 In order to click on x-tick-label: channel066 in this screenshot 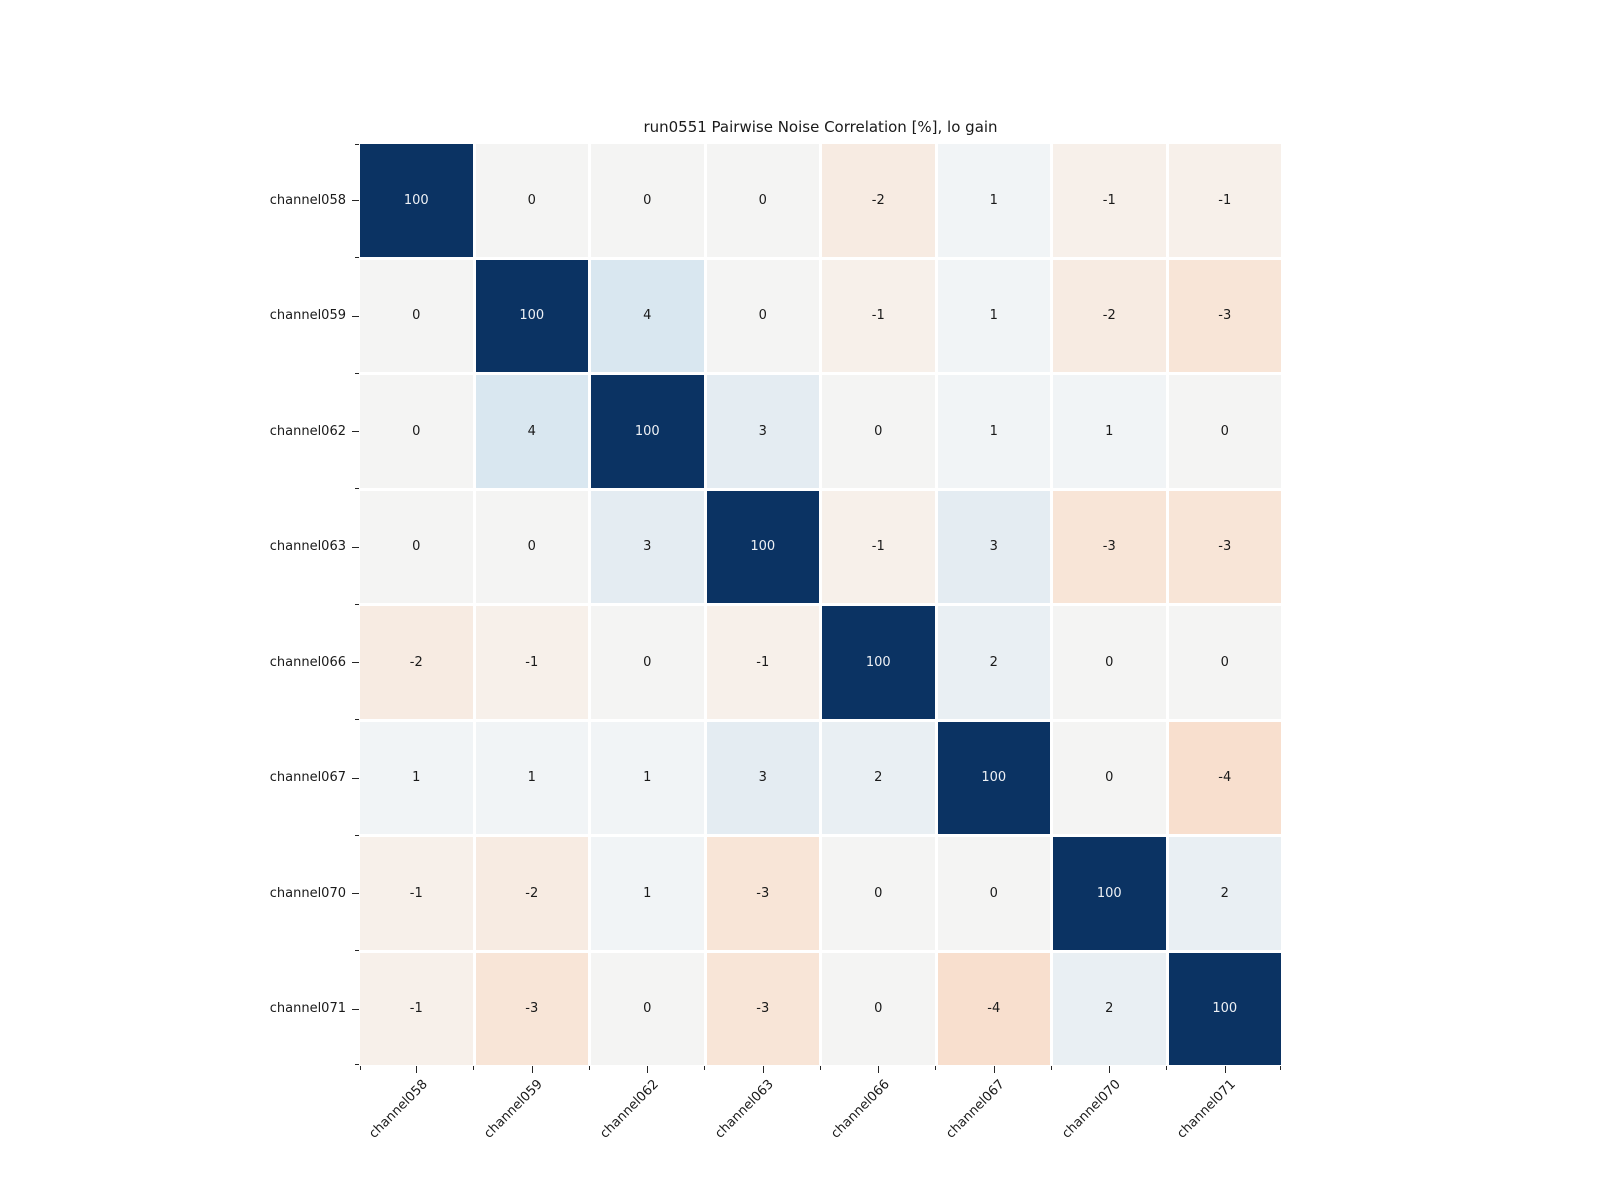, I will do `click(860, 1109)`.